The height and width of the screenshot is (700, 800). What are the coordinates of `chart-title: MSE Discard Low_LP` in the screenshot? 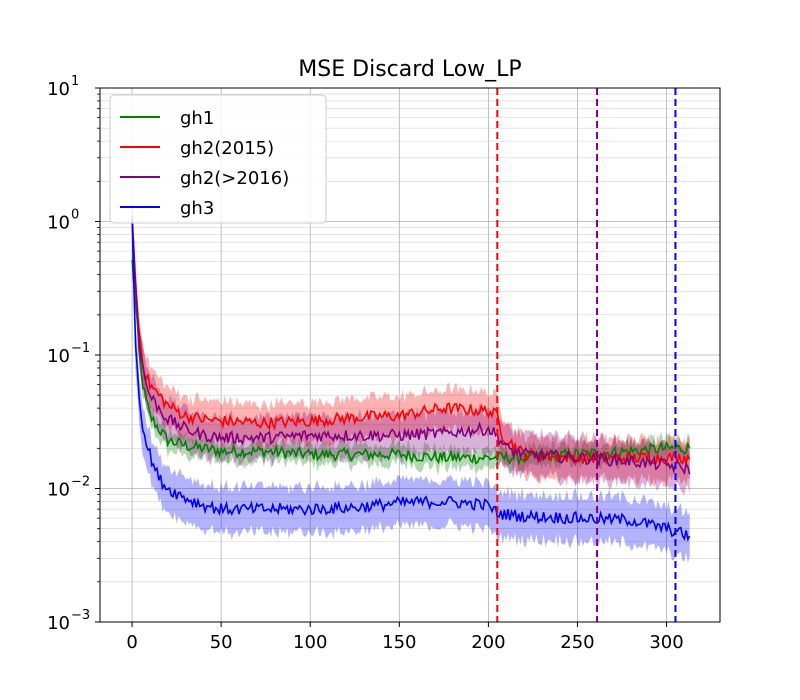 It's located at (409, 69).